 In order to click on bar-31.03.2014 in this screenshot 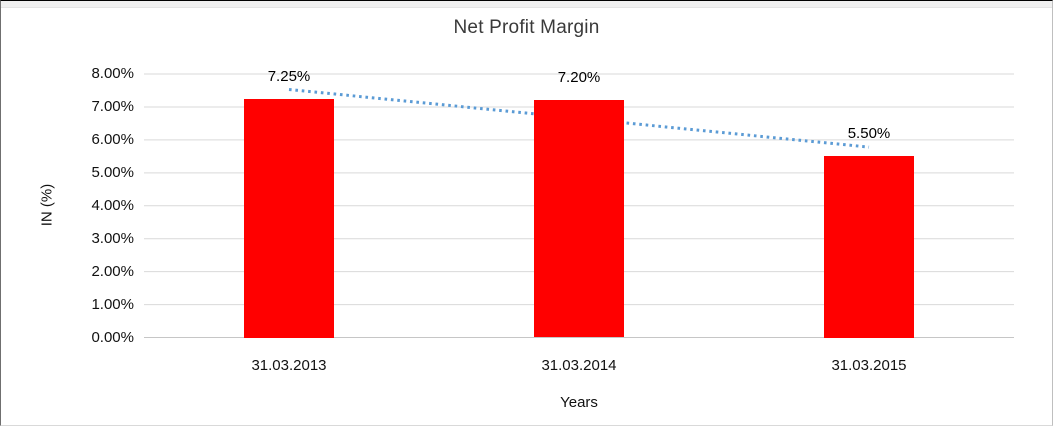, I will do `click(579, 219)`.